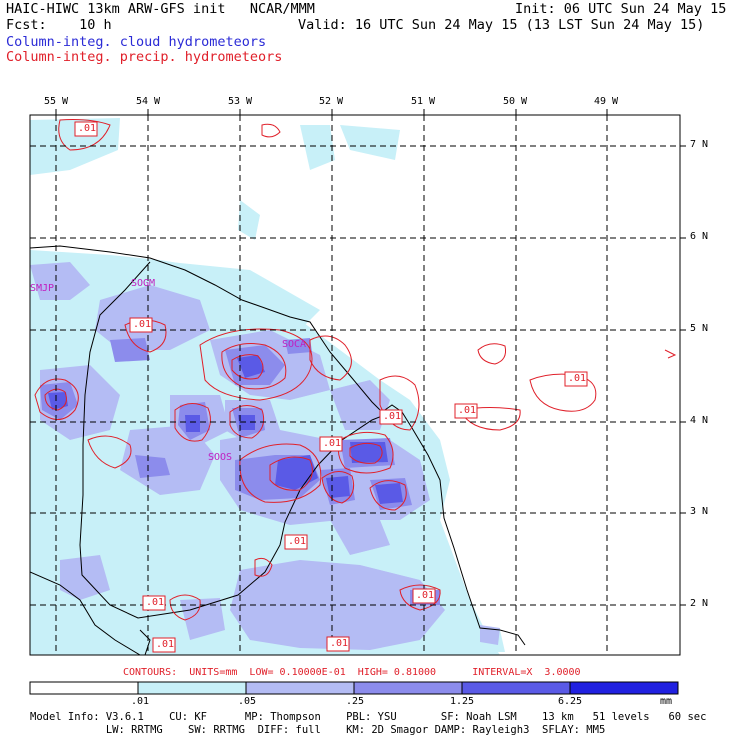  I want to click on station-label: SOCA, so click(294, 344).